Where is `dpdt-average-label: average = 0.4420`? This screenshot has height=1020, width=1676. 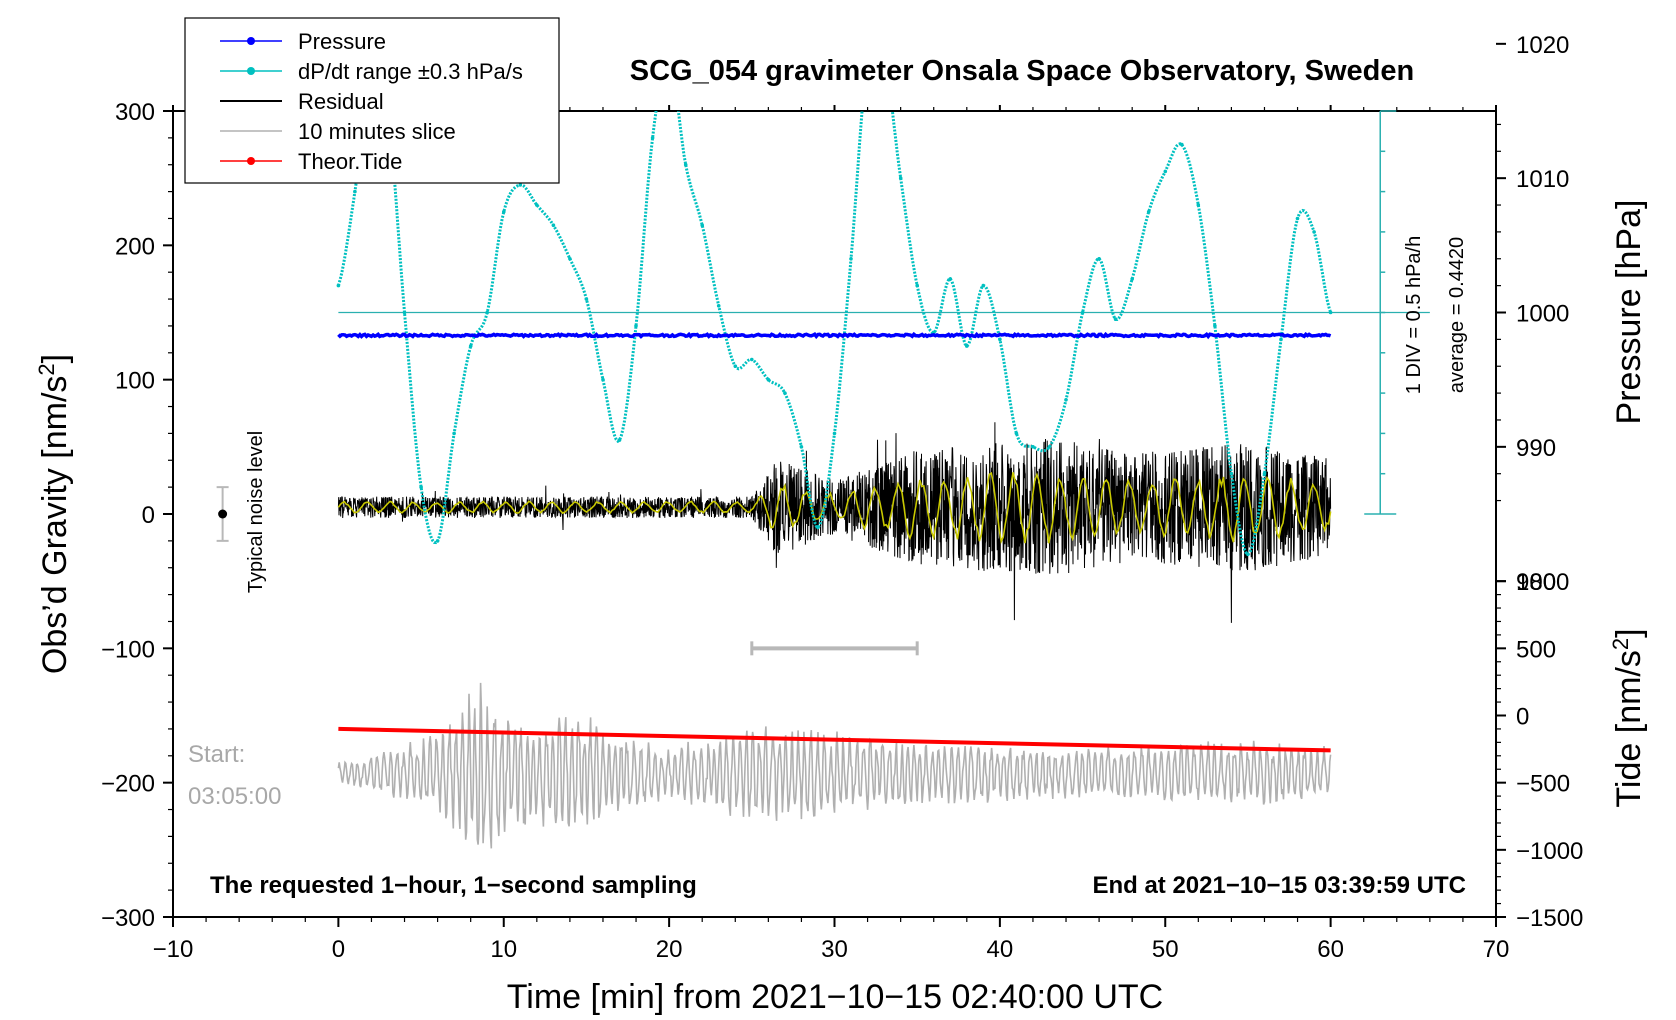
dpdt-average-label: average = 0.4420 is located at coordinates (1457, 315).